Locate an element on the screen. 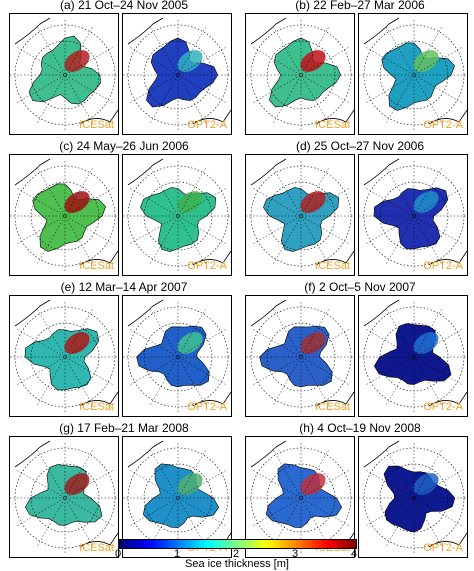 This screenshot has width=474, height=571. panel-title: (d) 25 Oct–27 Nov 2006 is located at coordinates (360, 146).